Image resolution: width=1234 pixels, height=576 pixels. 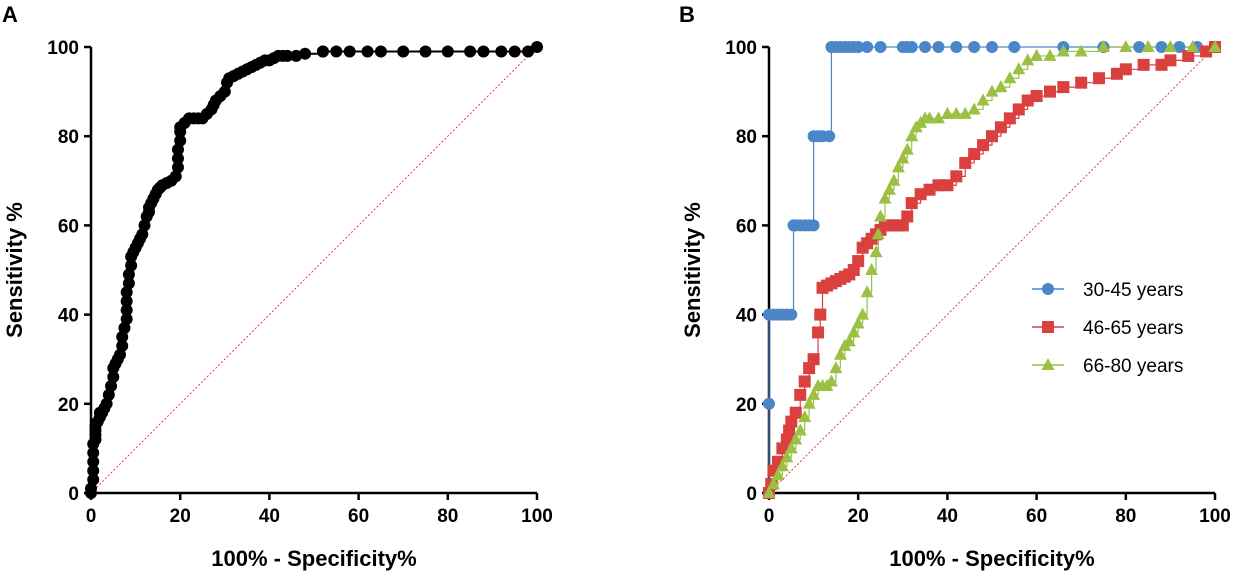 I want to click on x-tick-label: 40, so click(x=269, y=516).